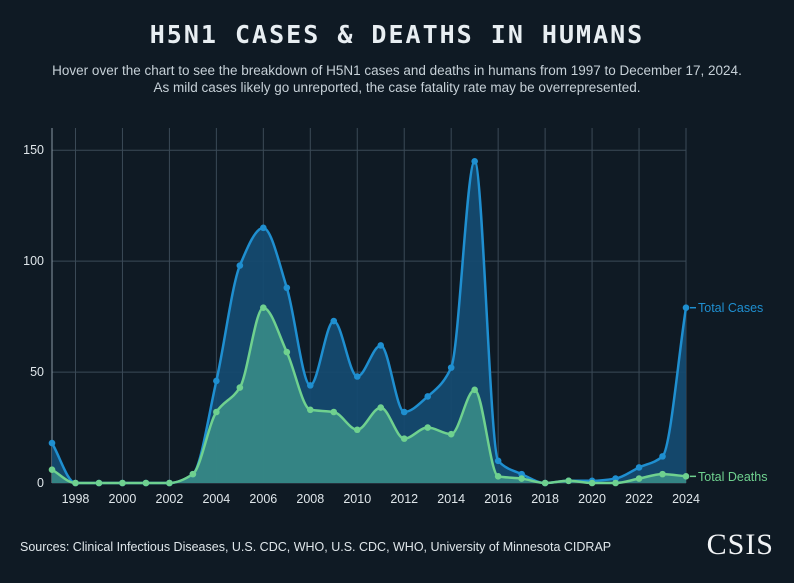 This screenshot has width=794, height=583. What do you see at coordinates (397, 34) in the screenshot?
I see `chart-title: H5N1 CASES & DEATHS IN HUMANS` at bounding box center [397, 34].